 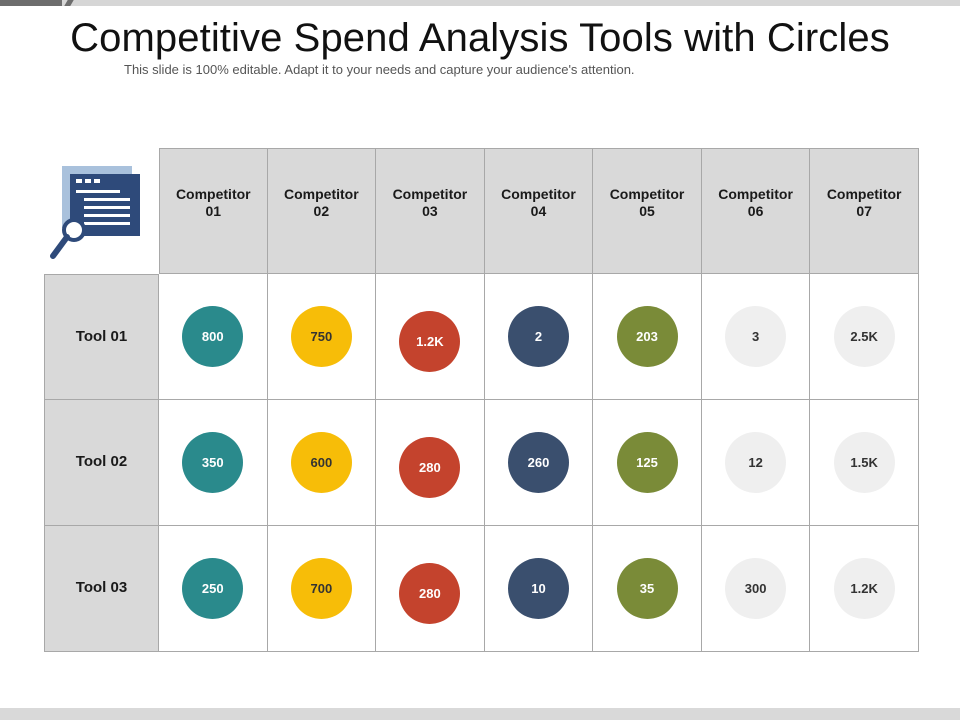 What do you see at coordinates (647, 211) in the screenshot?
I see `column-header: Competitor 05` at bounding box center [647, 211].